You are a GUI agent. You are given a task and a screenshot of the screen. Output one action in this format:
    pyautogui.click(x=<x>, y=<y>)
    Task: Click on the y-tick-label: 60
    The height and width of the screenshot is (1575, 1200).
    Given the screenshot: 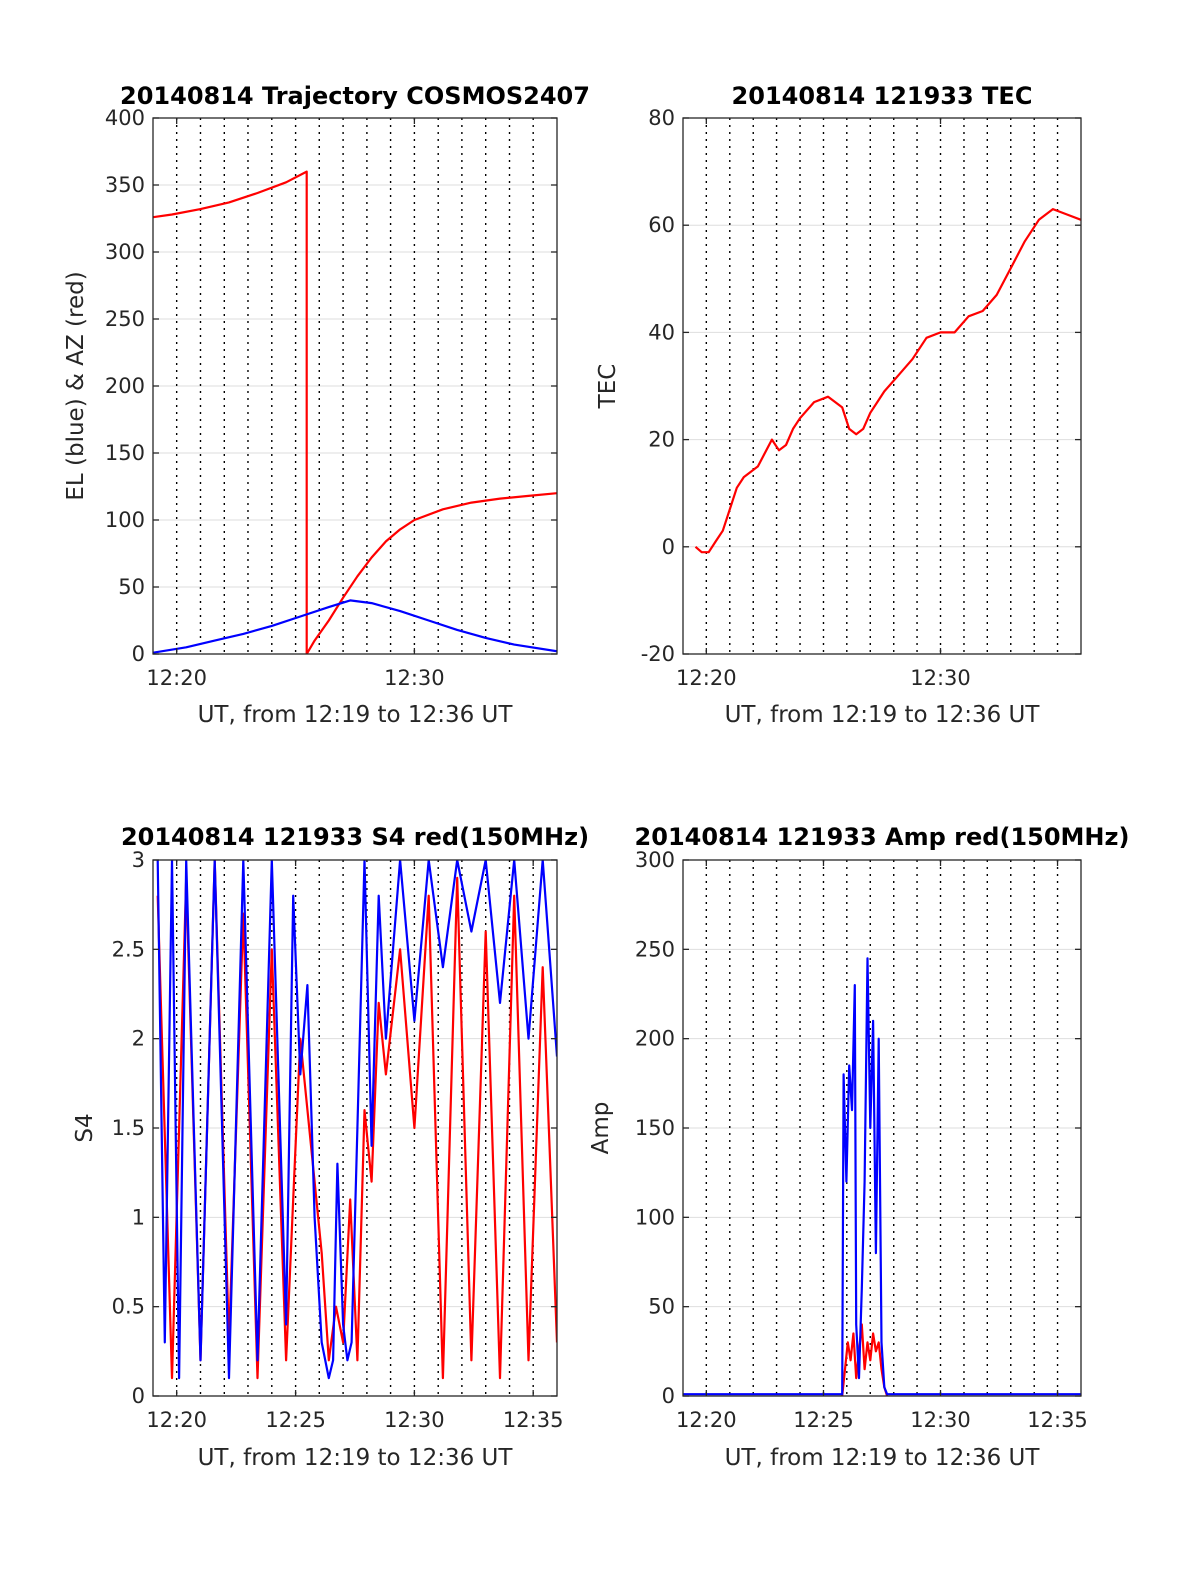 What is the action you would take?
    pyautogui.click(x=661, y=225)
    